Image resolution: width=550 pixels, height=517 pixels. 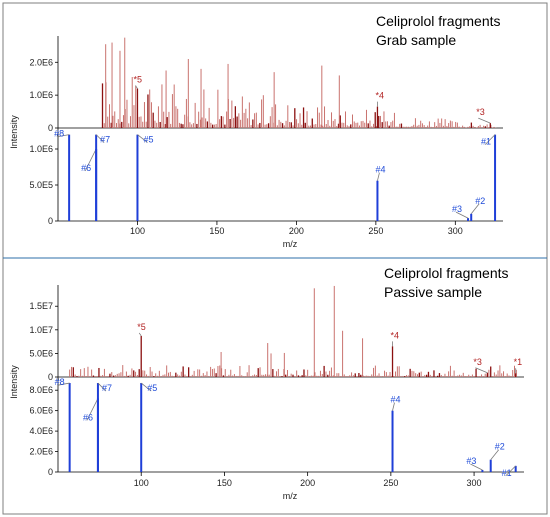 What do you see at coordinates (41, 185) in the screenshot?
I see `panel1-ref-y-tick-label: 5.0E5` at bounding box center [41, 185].